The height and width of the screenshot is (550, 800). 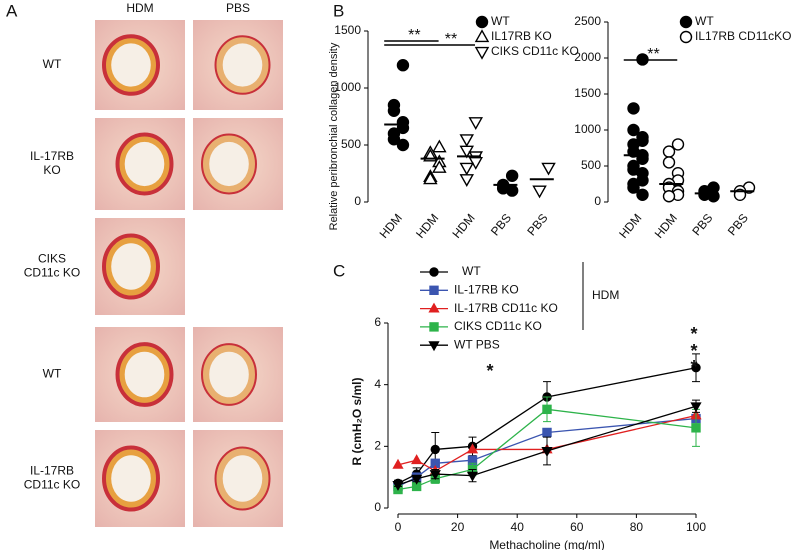 I want to click on x-tick-label: 0, so click(x=398, y=527).